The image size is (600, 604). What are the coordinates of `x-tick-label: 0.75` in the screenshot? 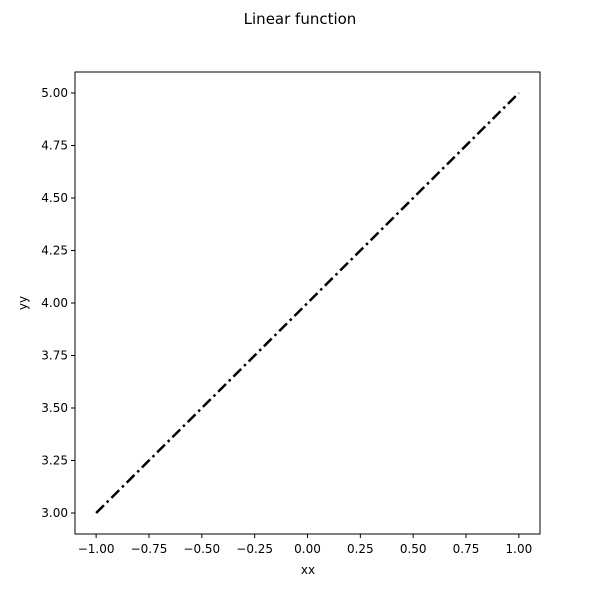 It's located at (466, 549).